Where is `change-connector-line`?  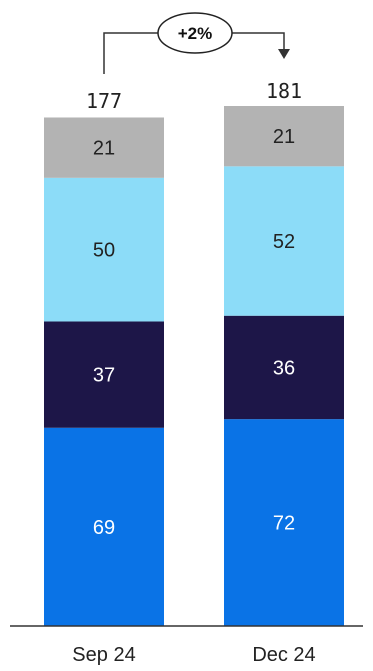
change-connector-line is located at coordinates (194, 53).